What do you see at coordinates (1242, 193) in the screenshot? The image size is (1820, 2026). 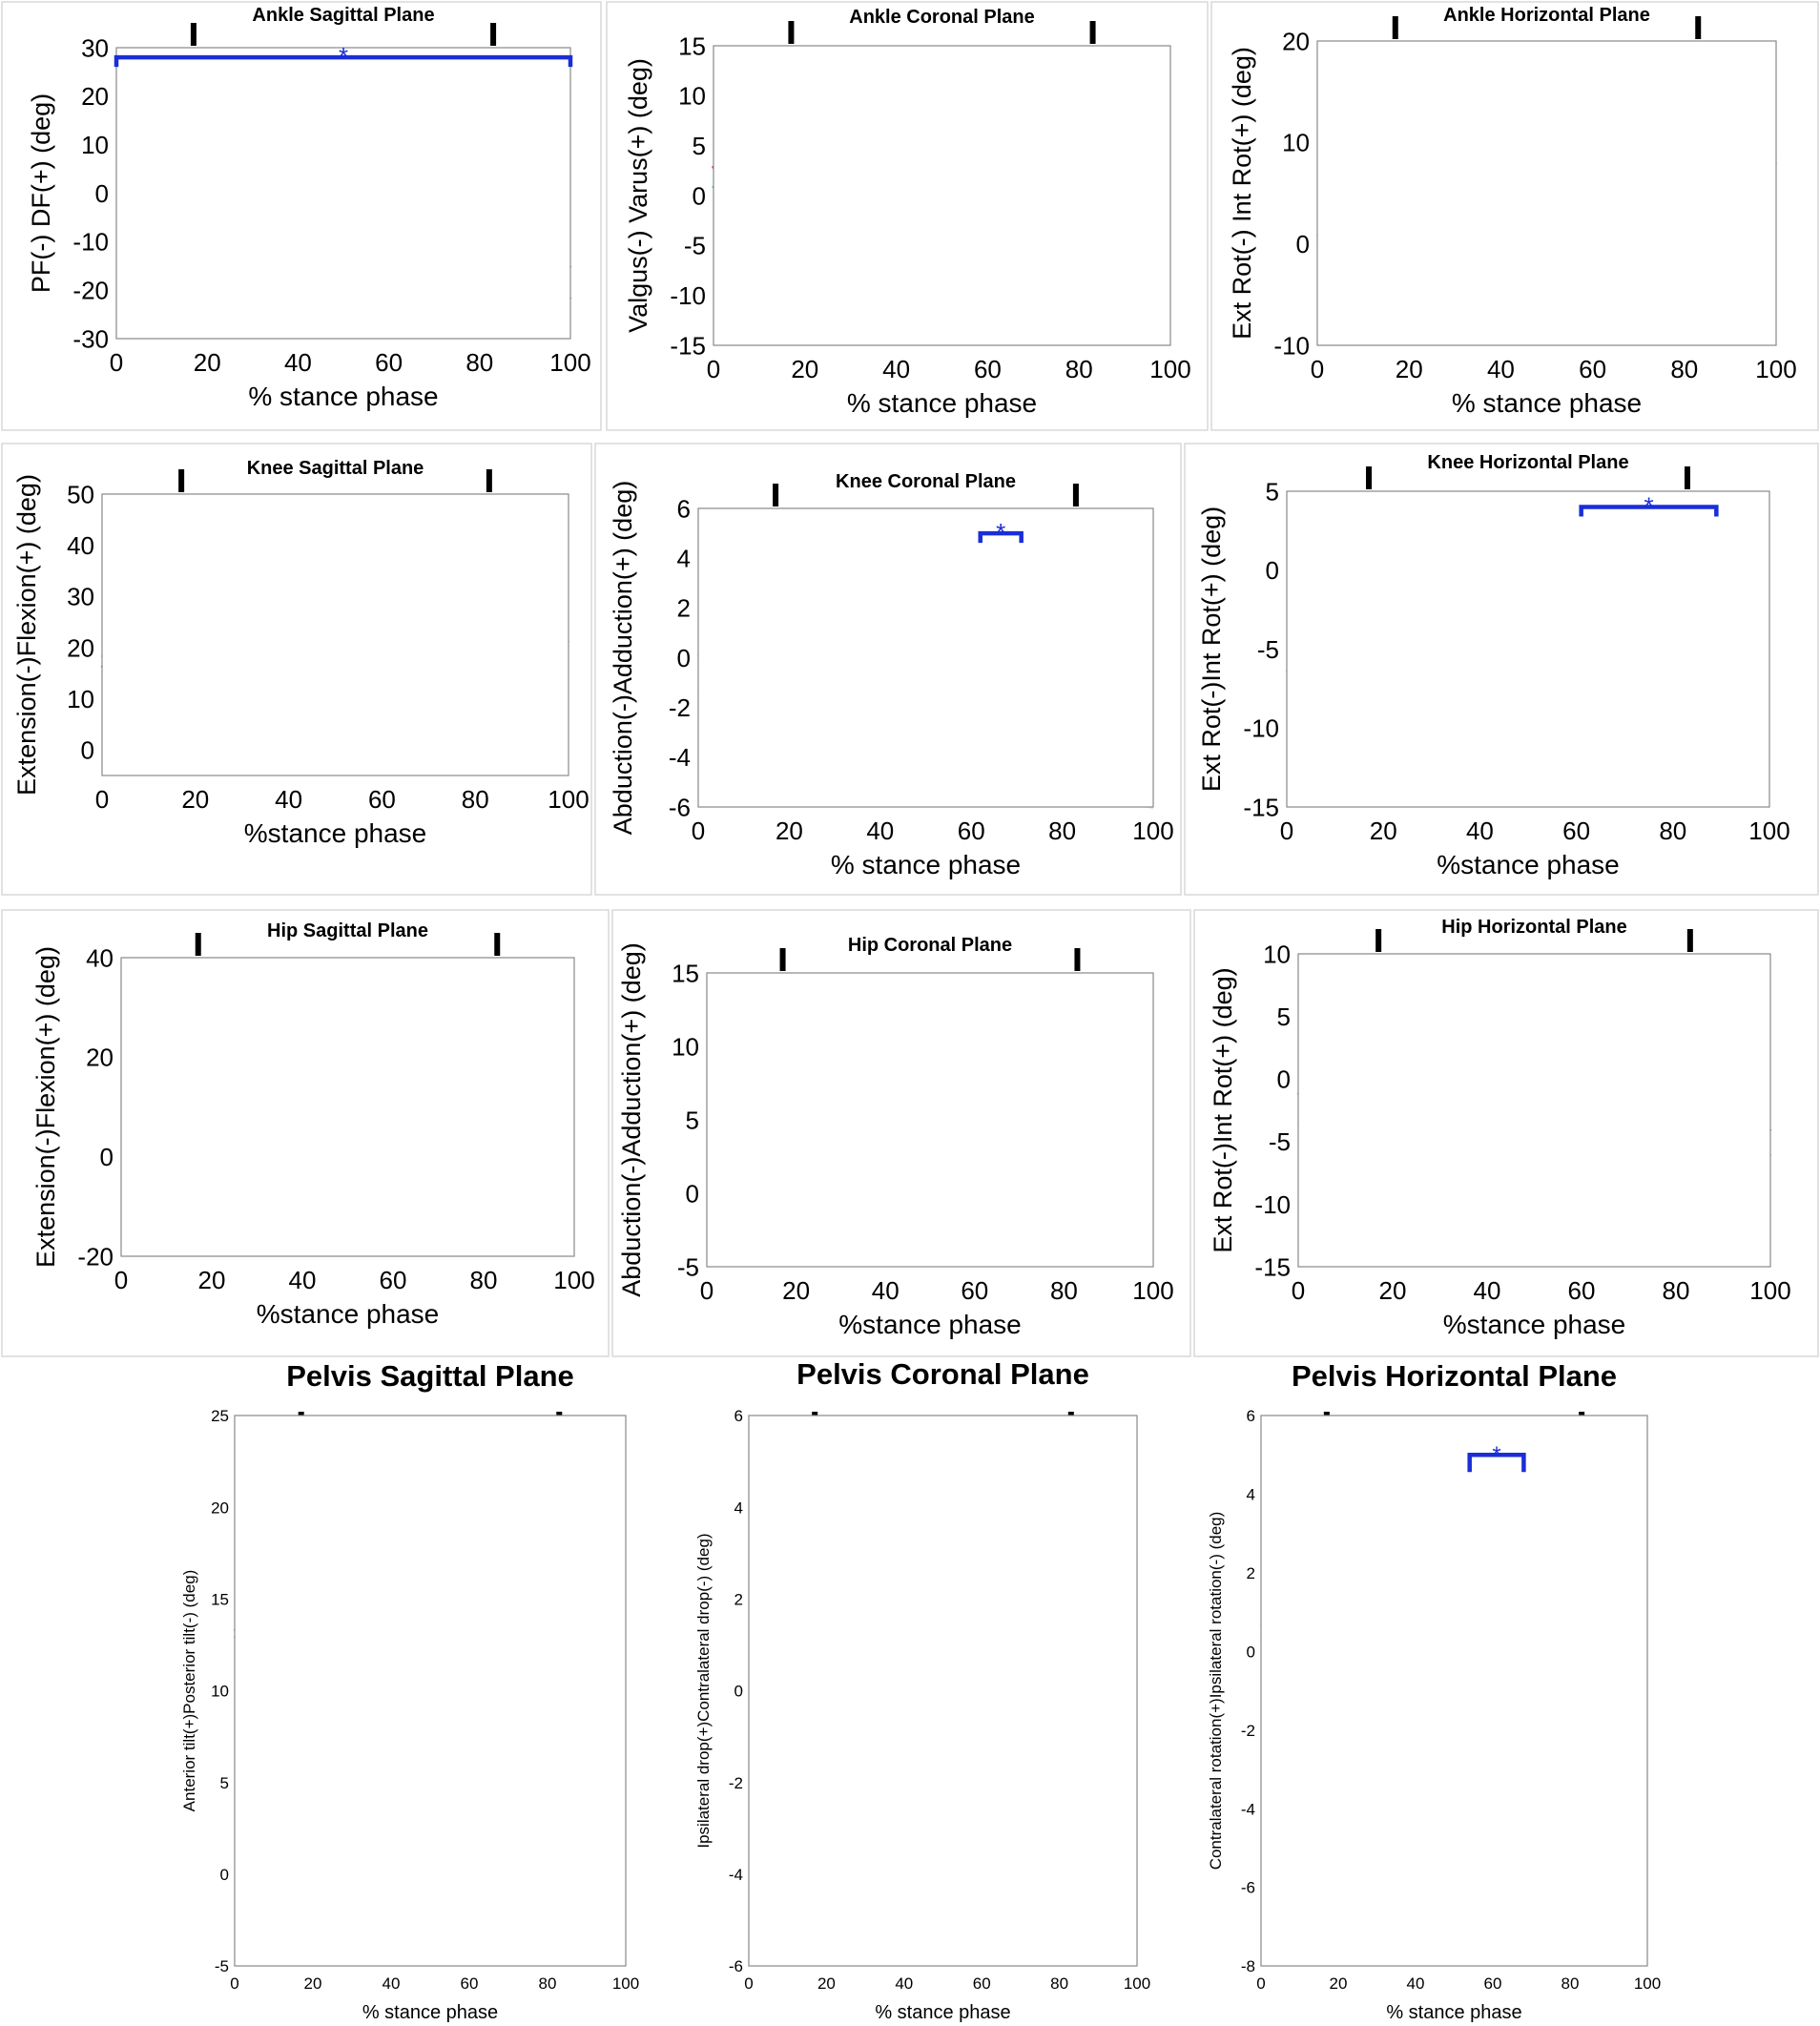 I see `y-axis-label: Ext Rot(-) Int Rot(+) (deg)` at bounding box center [1242, 193].